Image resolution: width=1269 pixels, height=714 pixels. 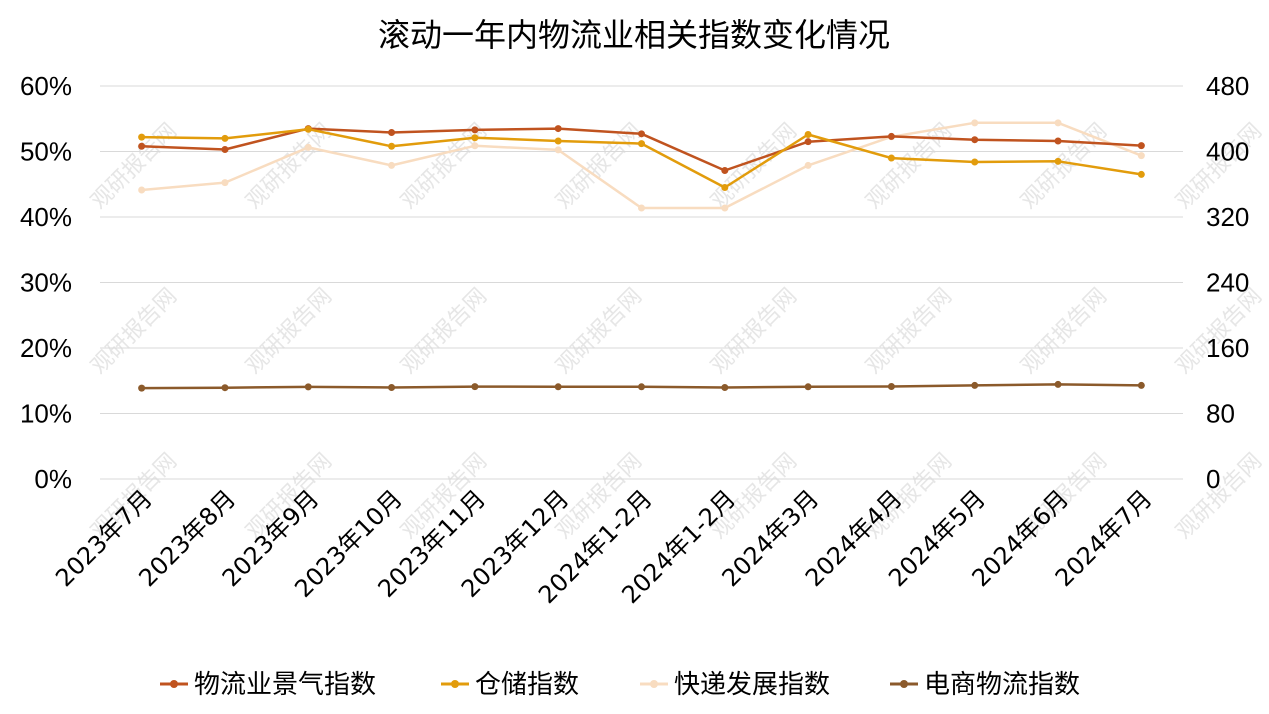 What do you see at coordinates (46, 348) in the screenshot?
I see `y-left-tick-label: 20%` at bounding box center [46, 348].